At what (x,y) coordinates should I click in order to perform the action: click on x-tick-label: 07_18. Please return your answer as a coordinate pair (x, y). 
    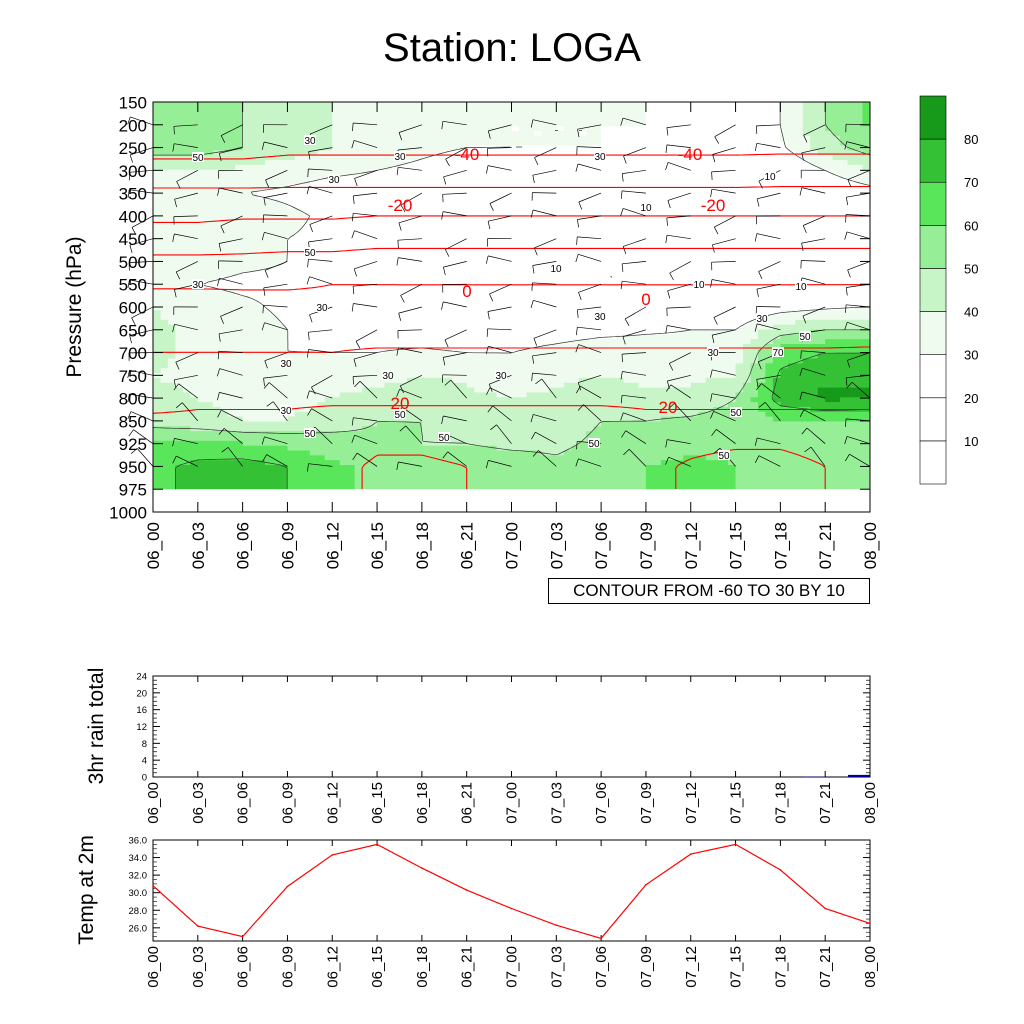
    Looking at the image, I should click on (780, 967).